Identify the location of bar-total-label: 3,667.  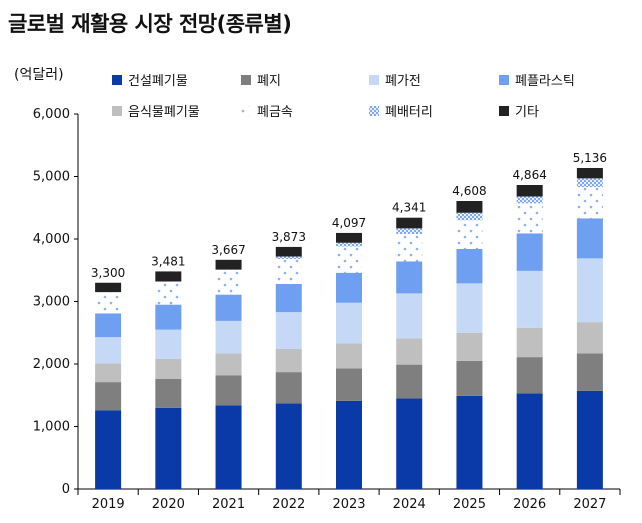
(228, 250).